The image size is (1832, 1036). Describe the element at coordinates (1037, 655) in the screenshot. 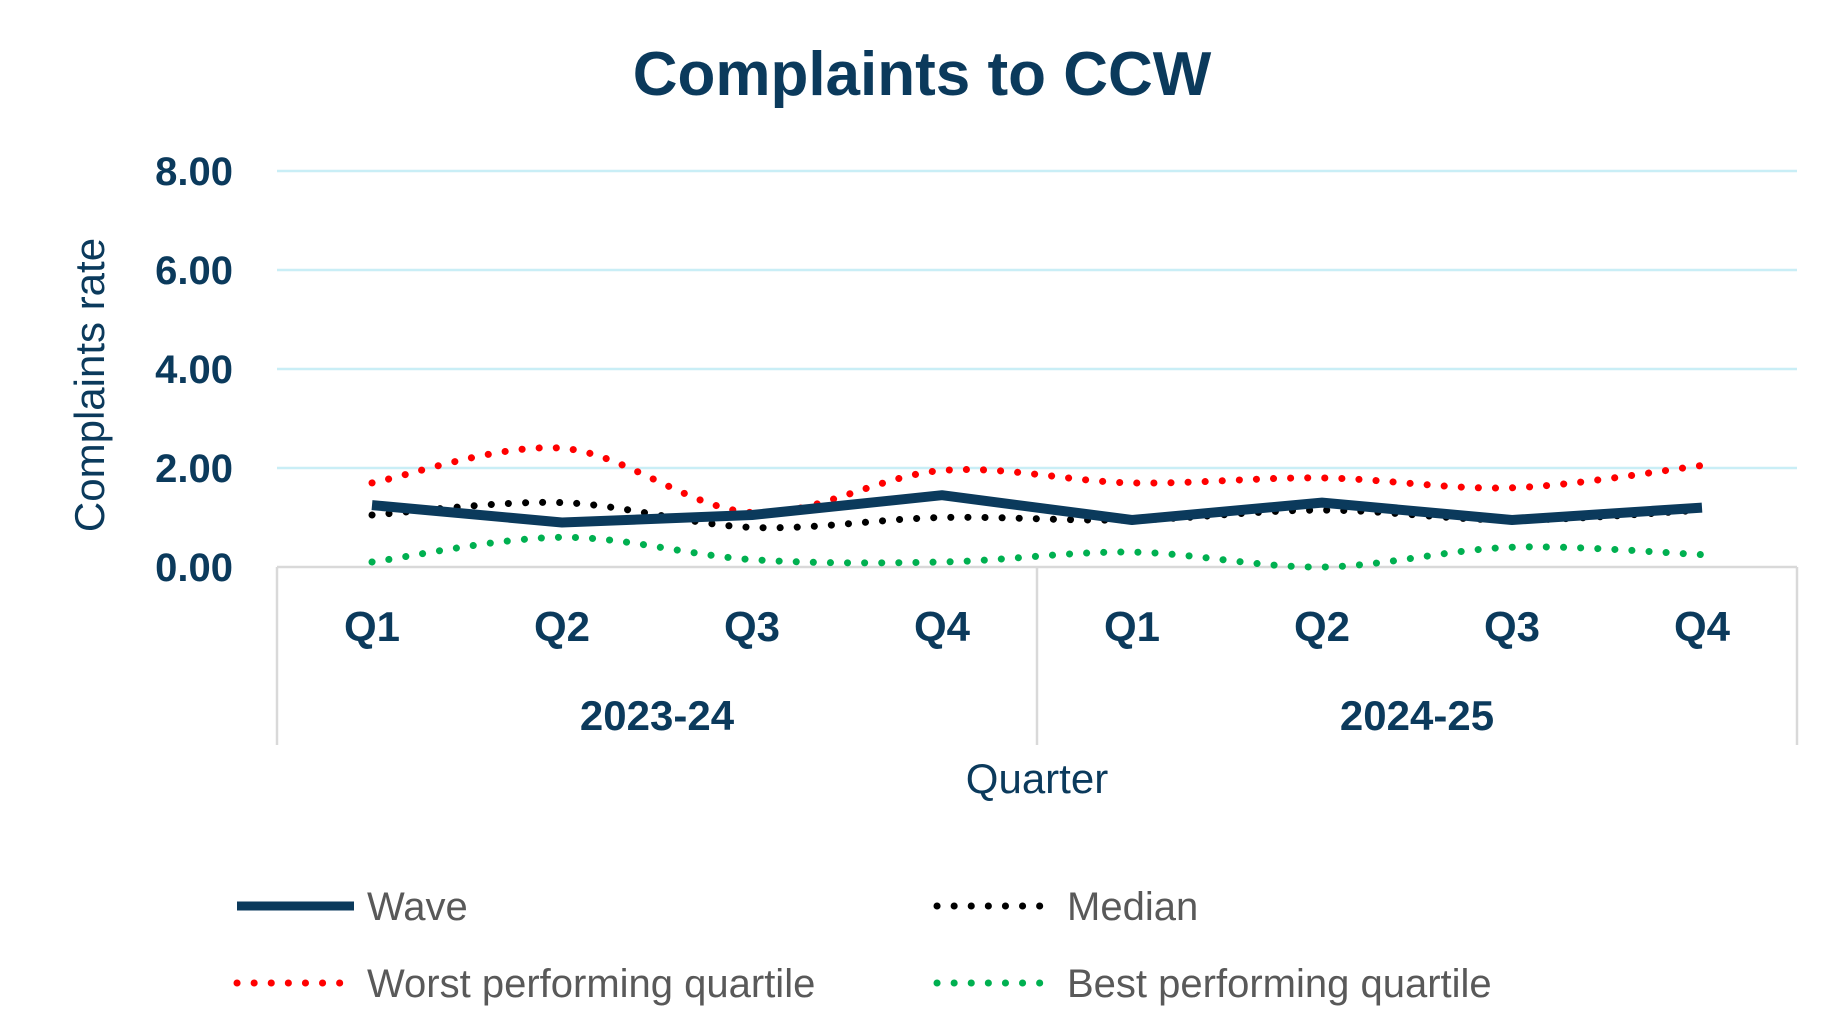

I see `category-axis` at that location.